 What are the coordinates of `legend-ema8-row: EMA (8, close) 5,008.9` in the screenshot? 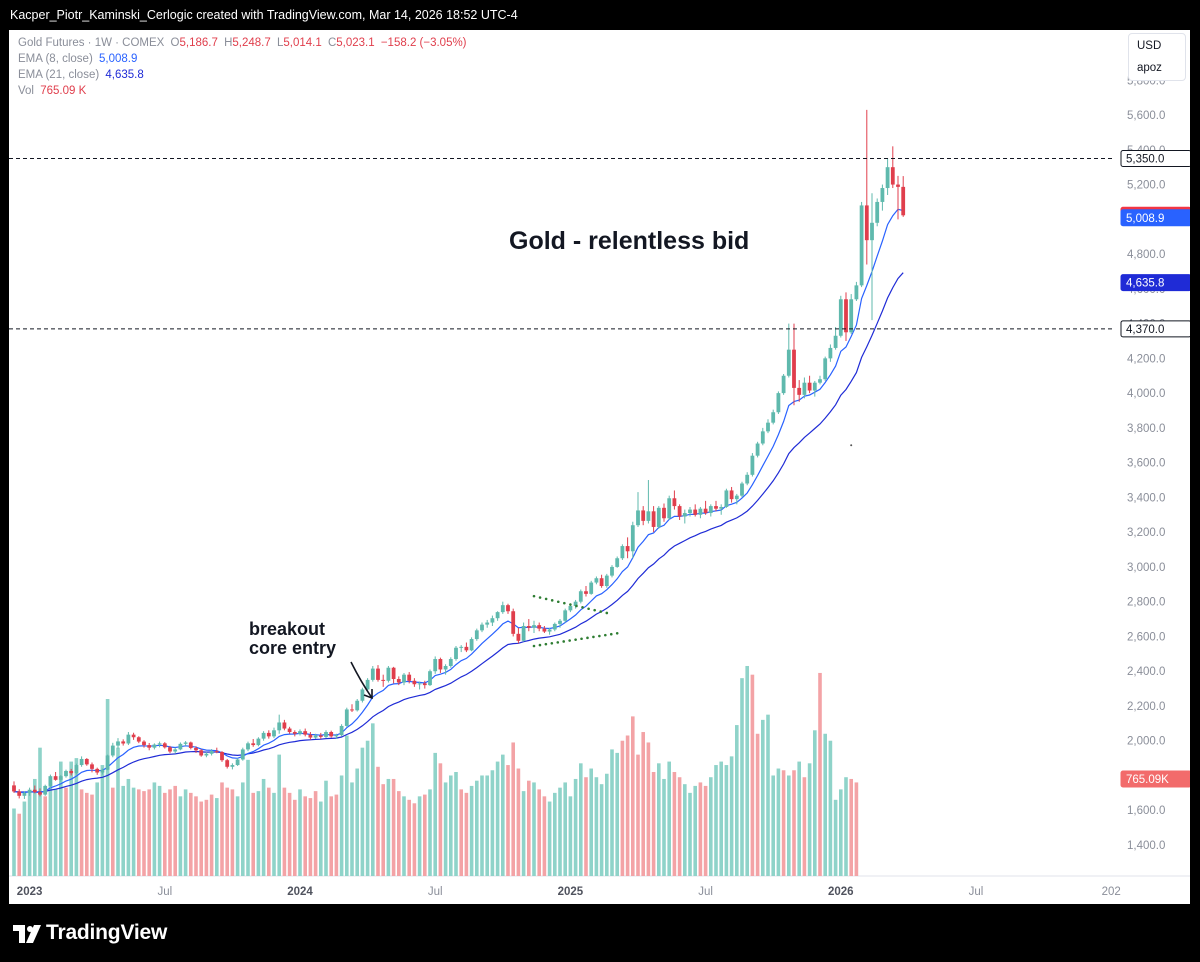 It's located at (77, 59).